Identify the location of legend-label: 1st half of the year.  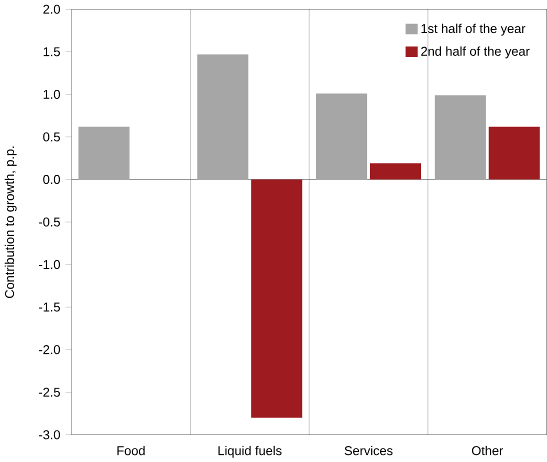
(474, 29).